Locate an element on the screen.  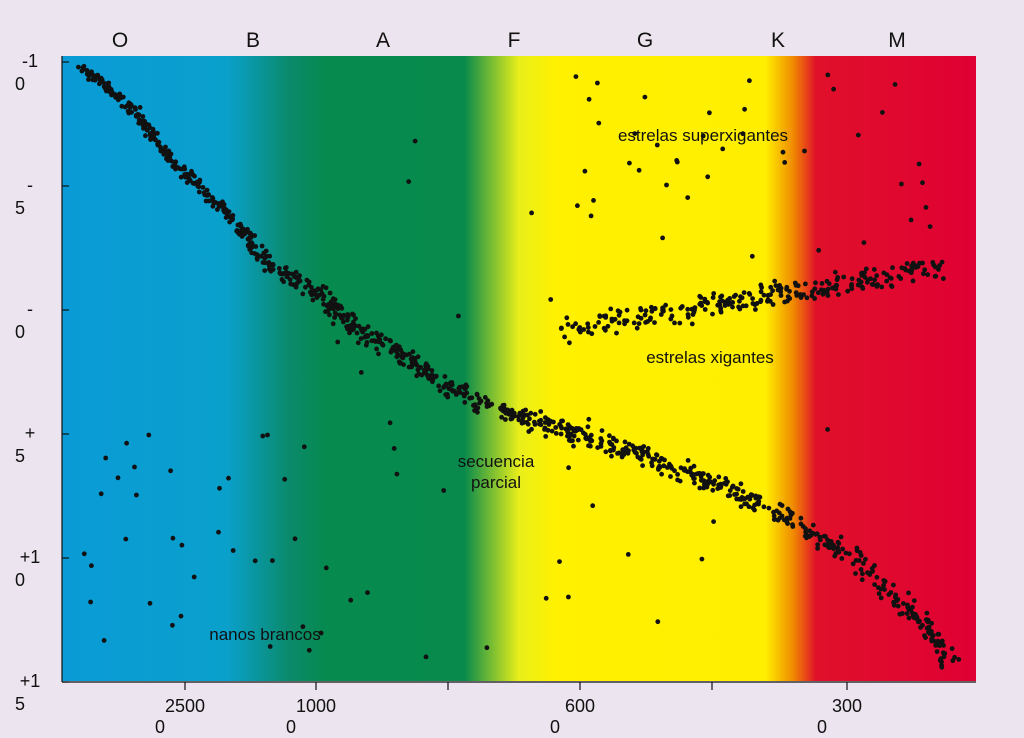
spectral-class-label: A is located at coordinates (383, 40).